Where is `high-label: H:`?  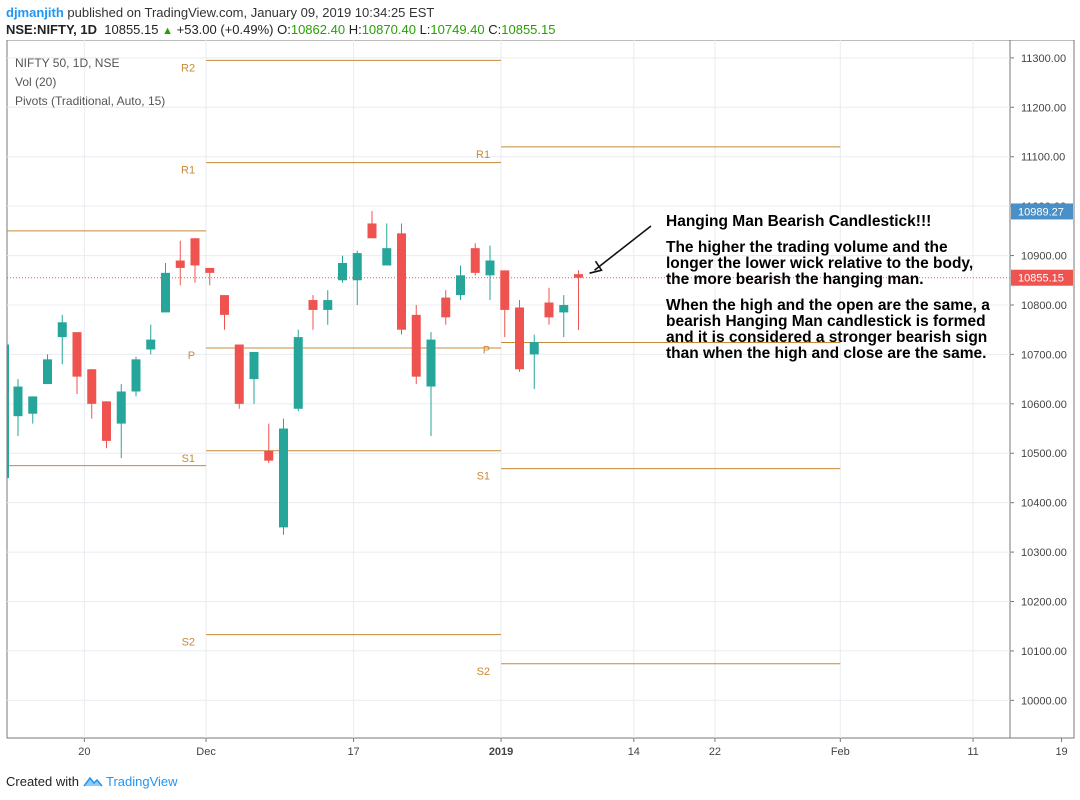 high-label: H: is located at coordinates (355, 29).